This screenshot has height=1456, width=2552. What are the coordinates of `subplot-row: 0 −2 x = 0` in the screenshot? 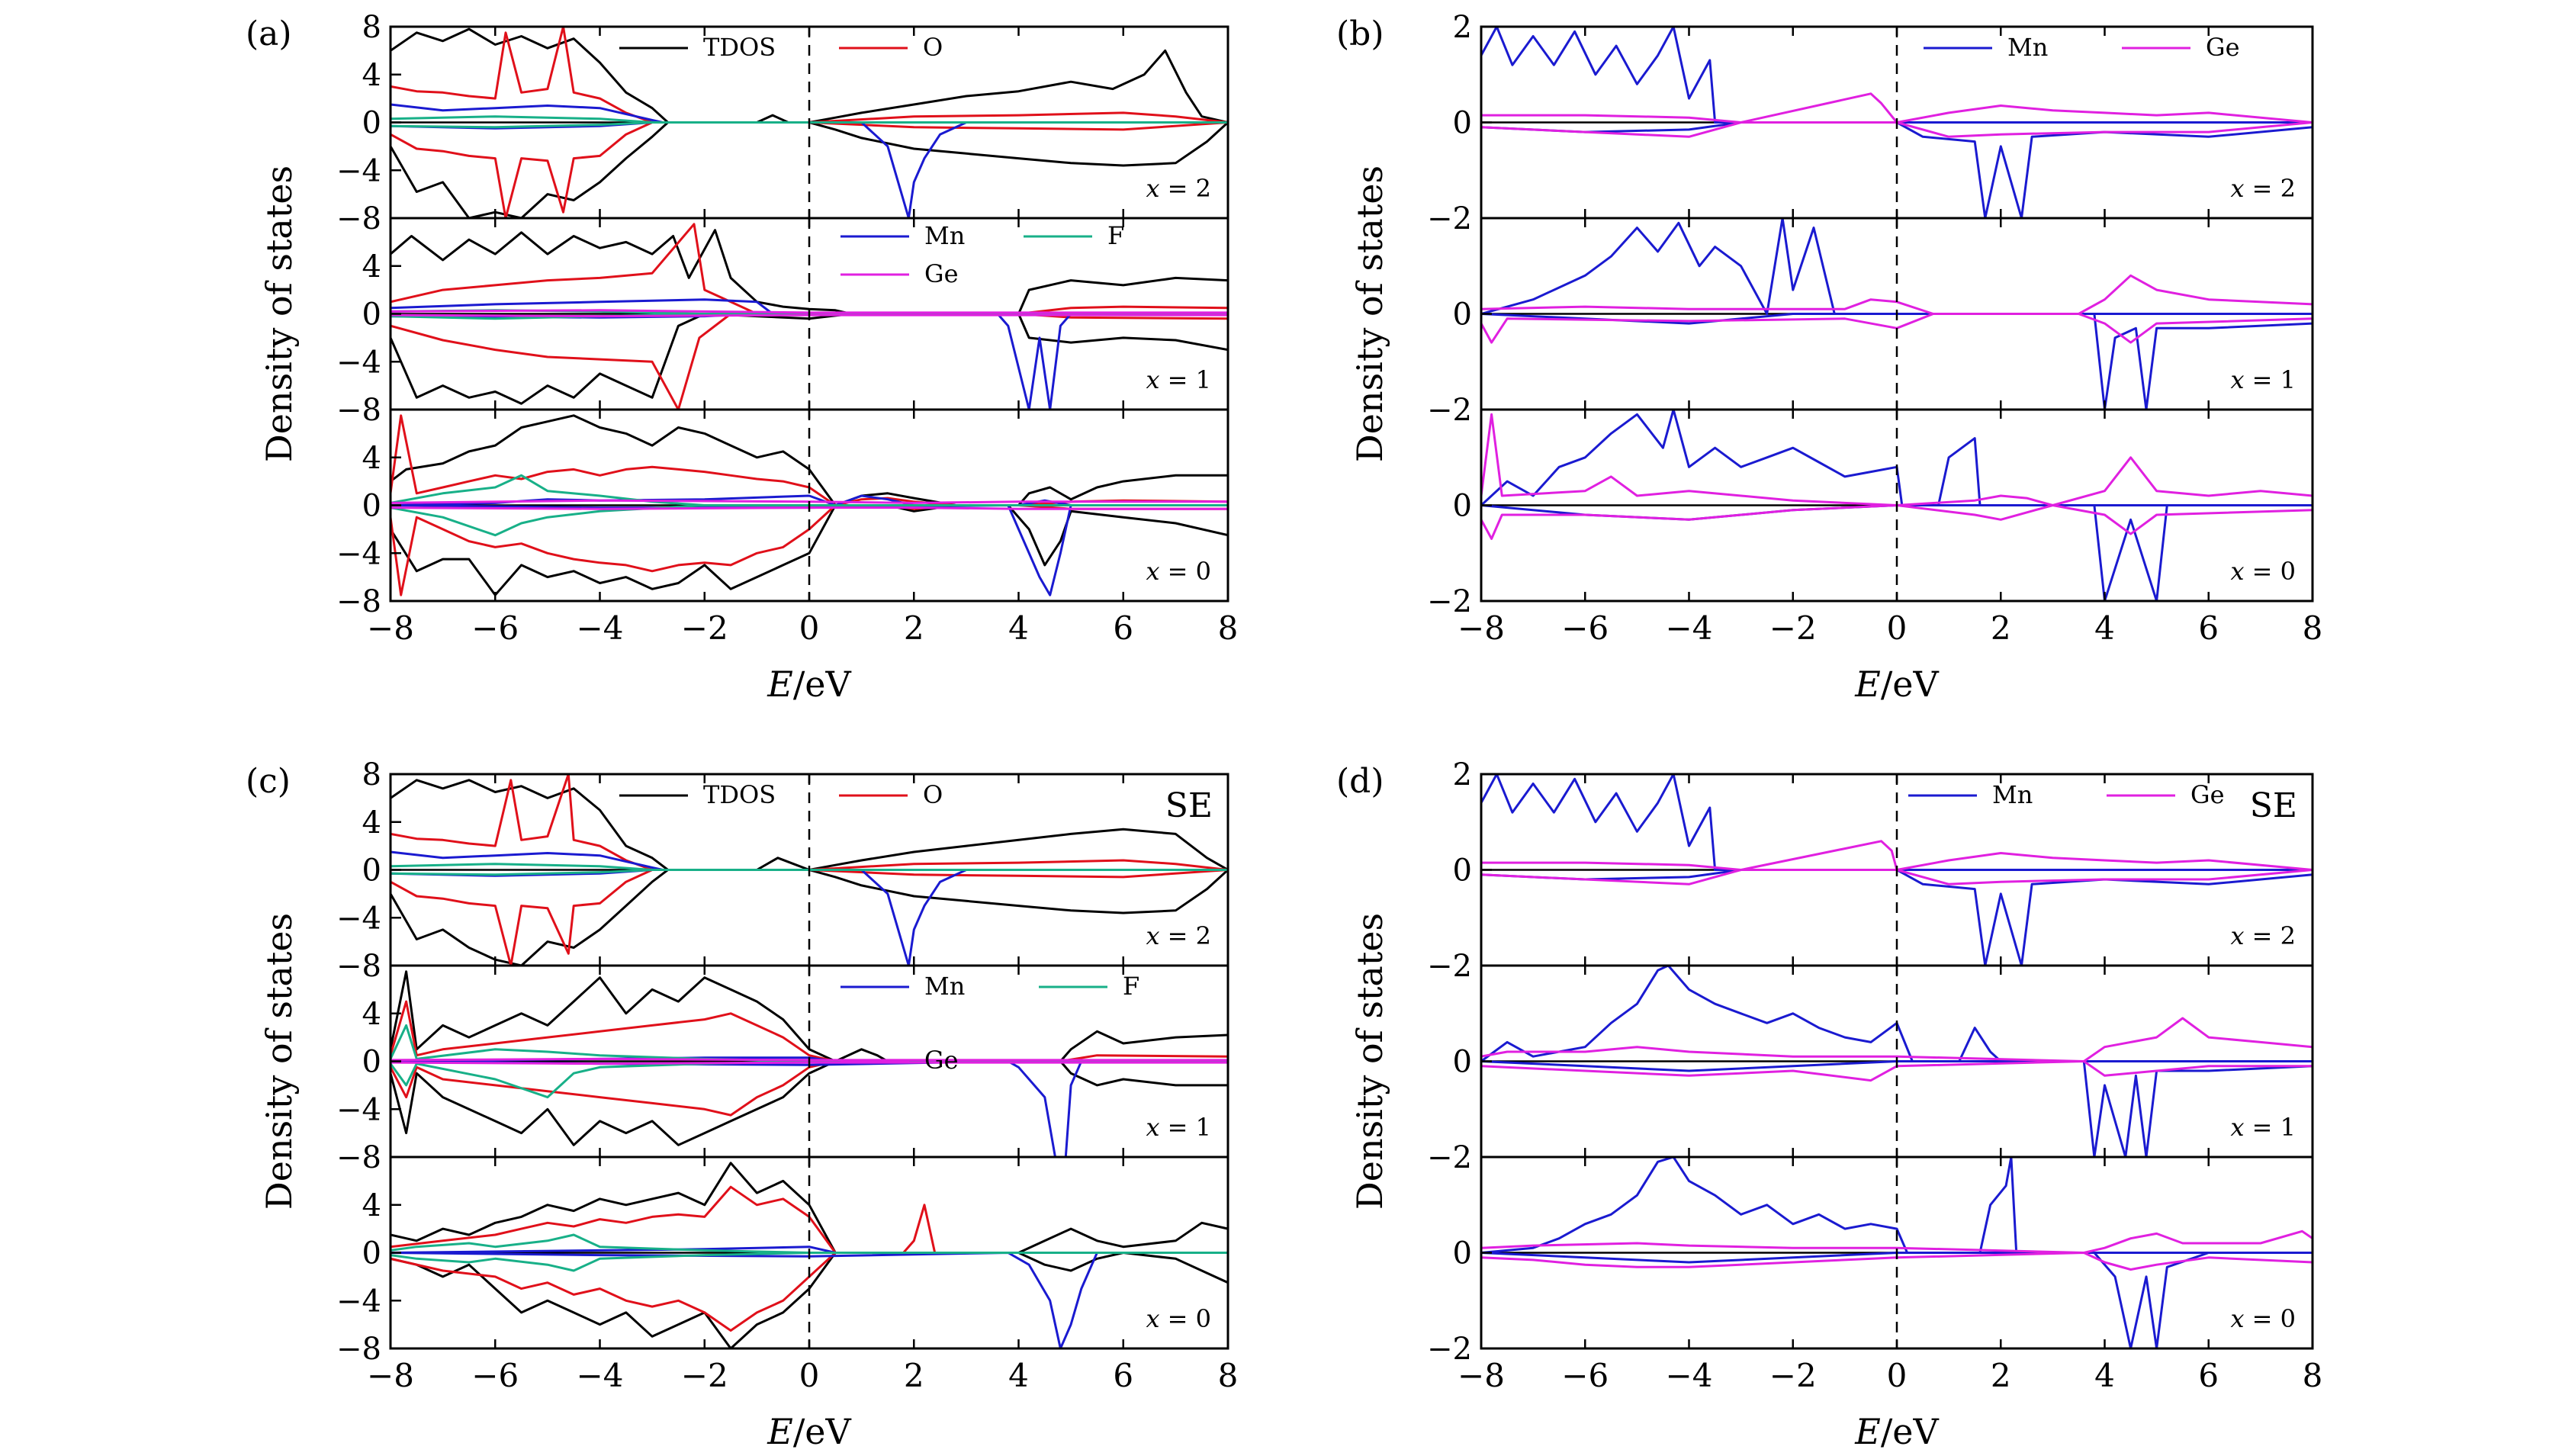 It's located at (1870, 513).